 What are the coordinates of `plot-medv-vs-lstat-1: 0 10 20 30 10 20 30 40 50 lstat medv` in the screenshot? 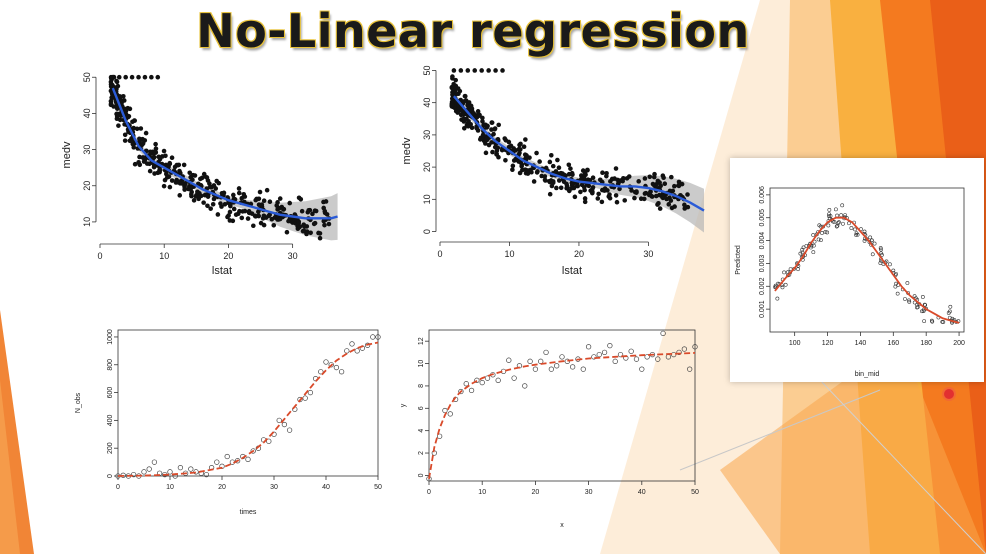 It's located at (205, 170).